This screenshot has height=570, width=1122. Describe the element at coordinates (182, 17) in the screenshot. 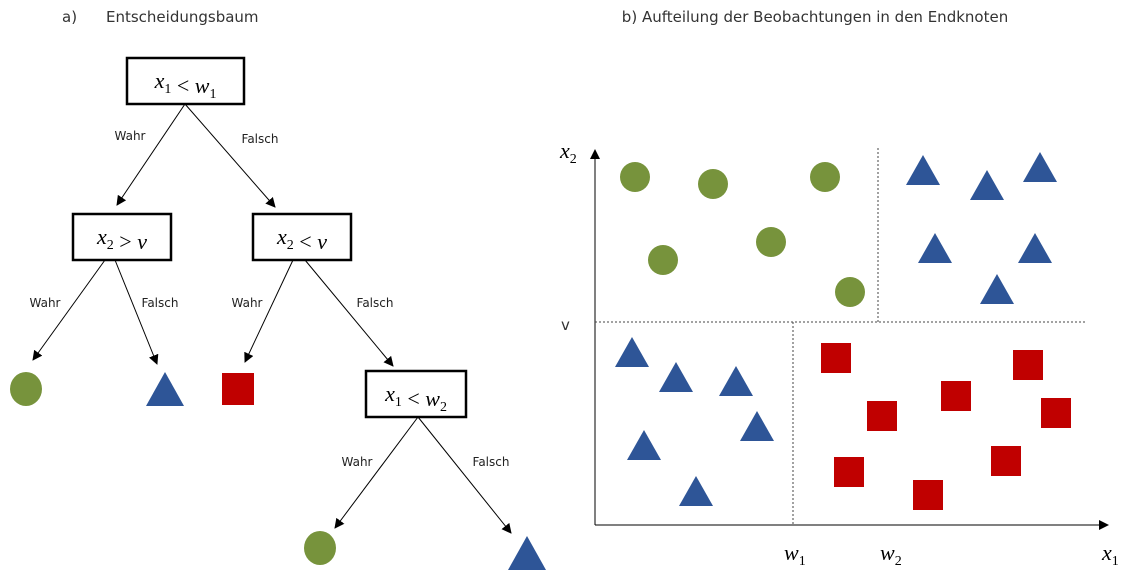

I see `panel-title: Entscheidungsbaum` at that location.